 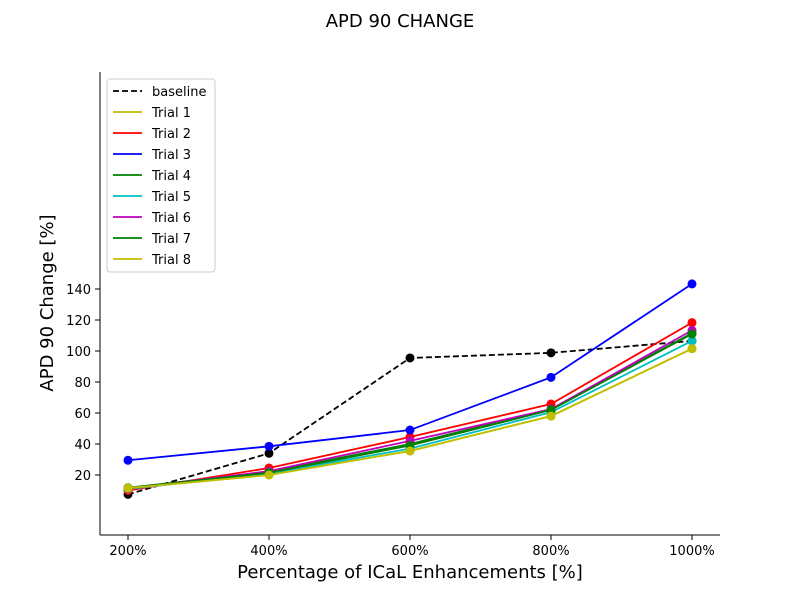 I want to click on y-tick-label: 80, so click(x=82, y=383).